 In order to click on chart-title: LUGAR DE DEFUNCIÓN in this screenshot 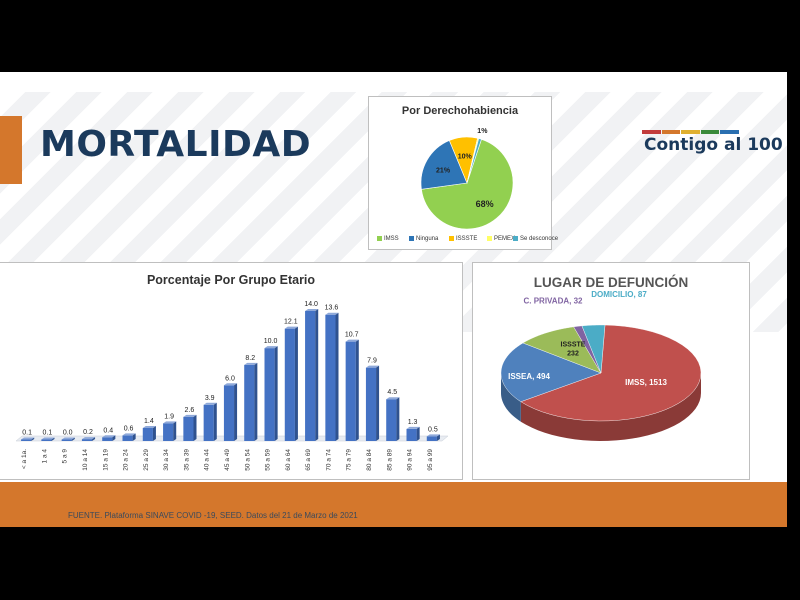, I will do `click(611, 282)`.